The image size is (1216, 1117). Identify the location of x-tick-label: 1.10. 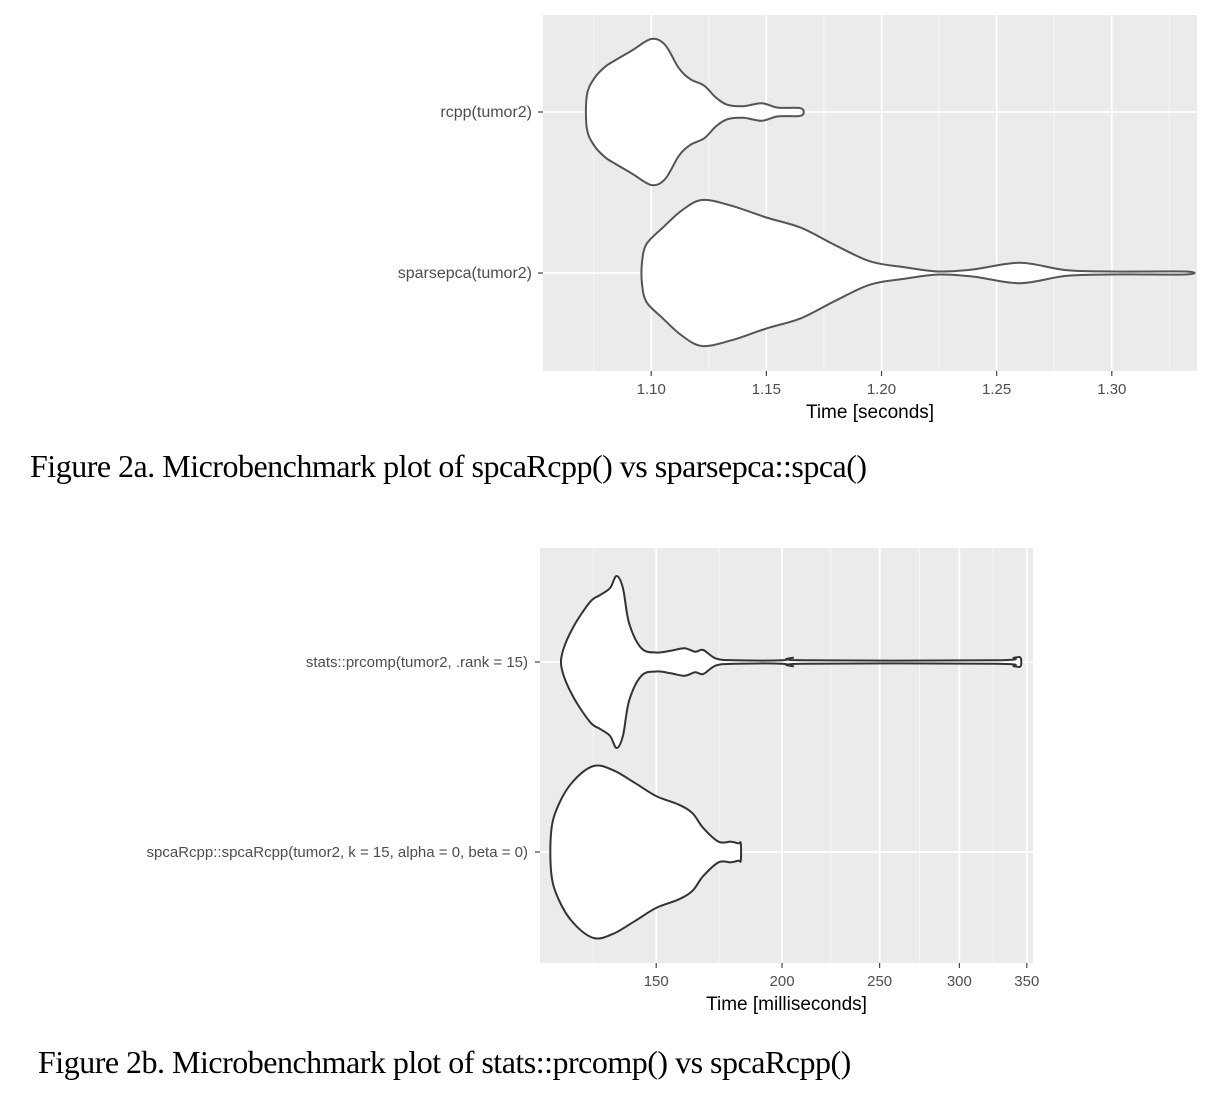
(651, 389).